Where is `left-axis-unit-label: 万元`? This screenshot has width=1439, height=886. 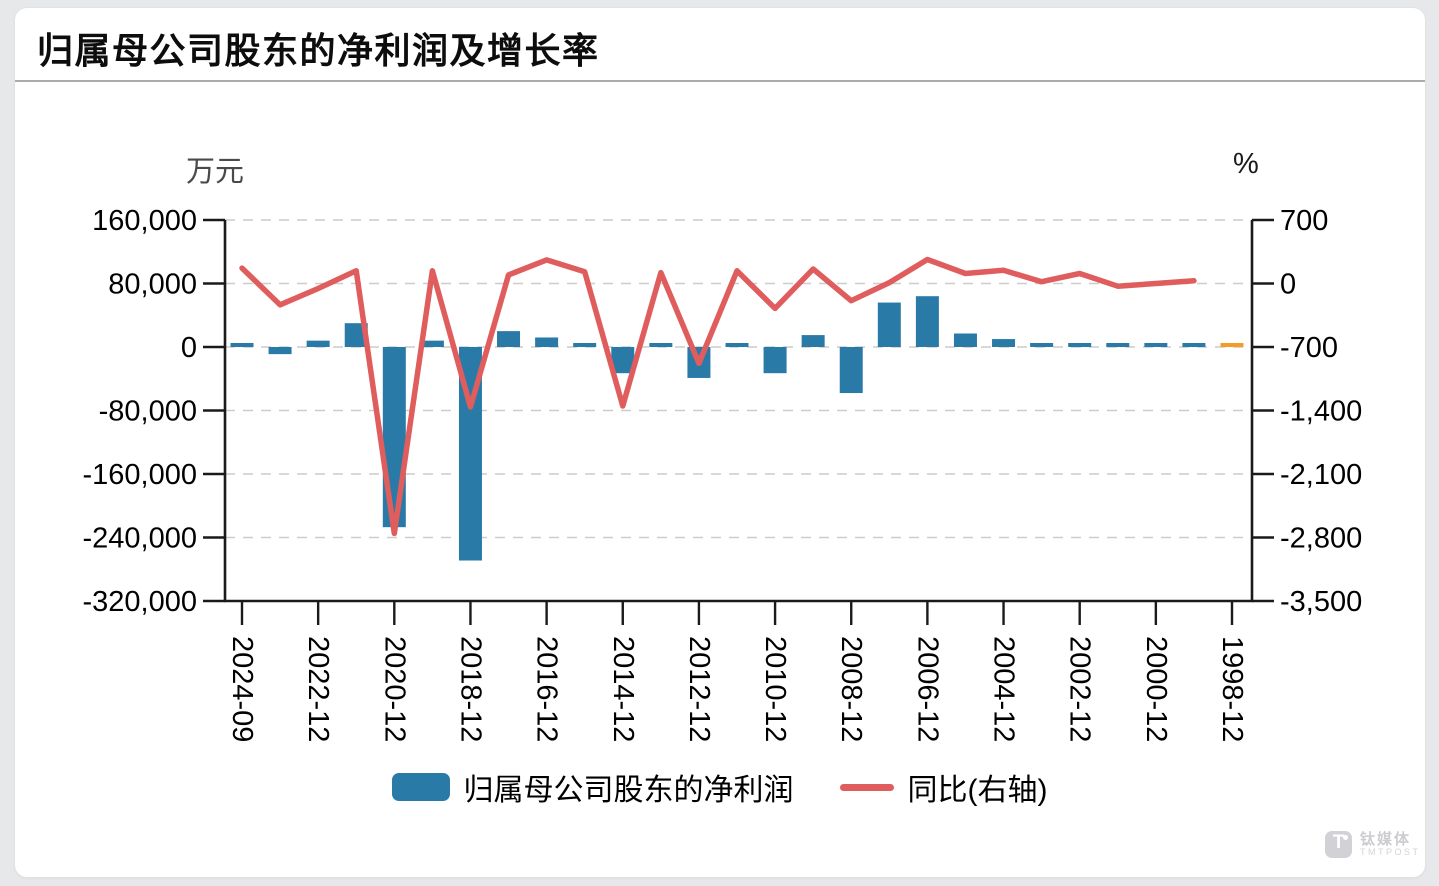
left-axis-unit-label: 万元 is located at coordinates (215, 172).